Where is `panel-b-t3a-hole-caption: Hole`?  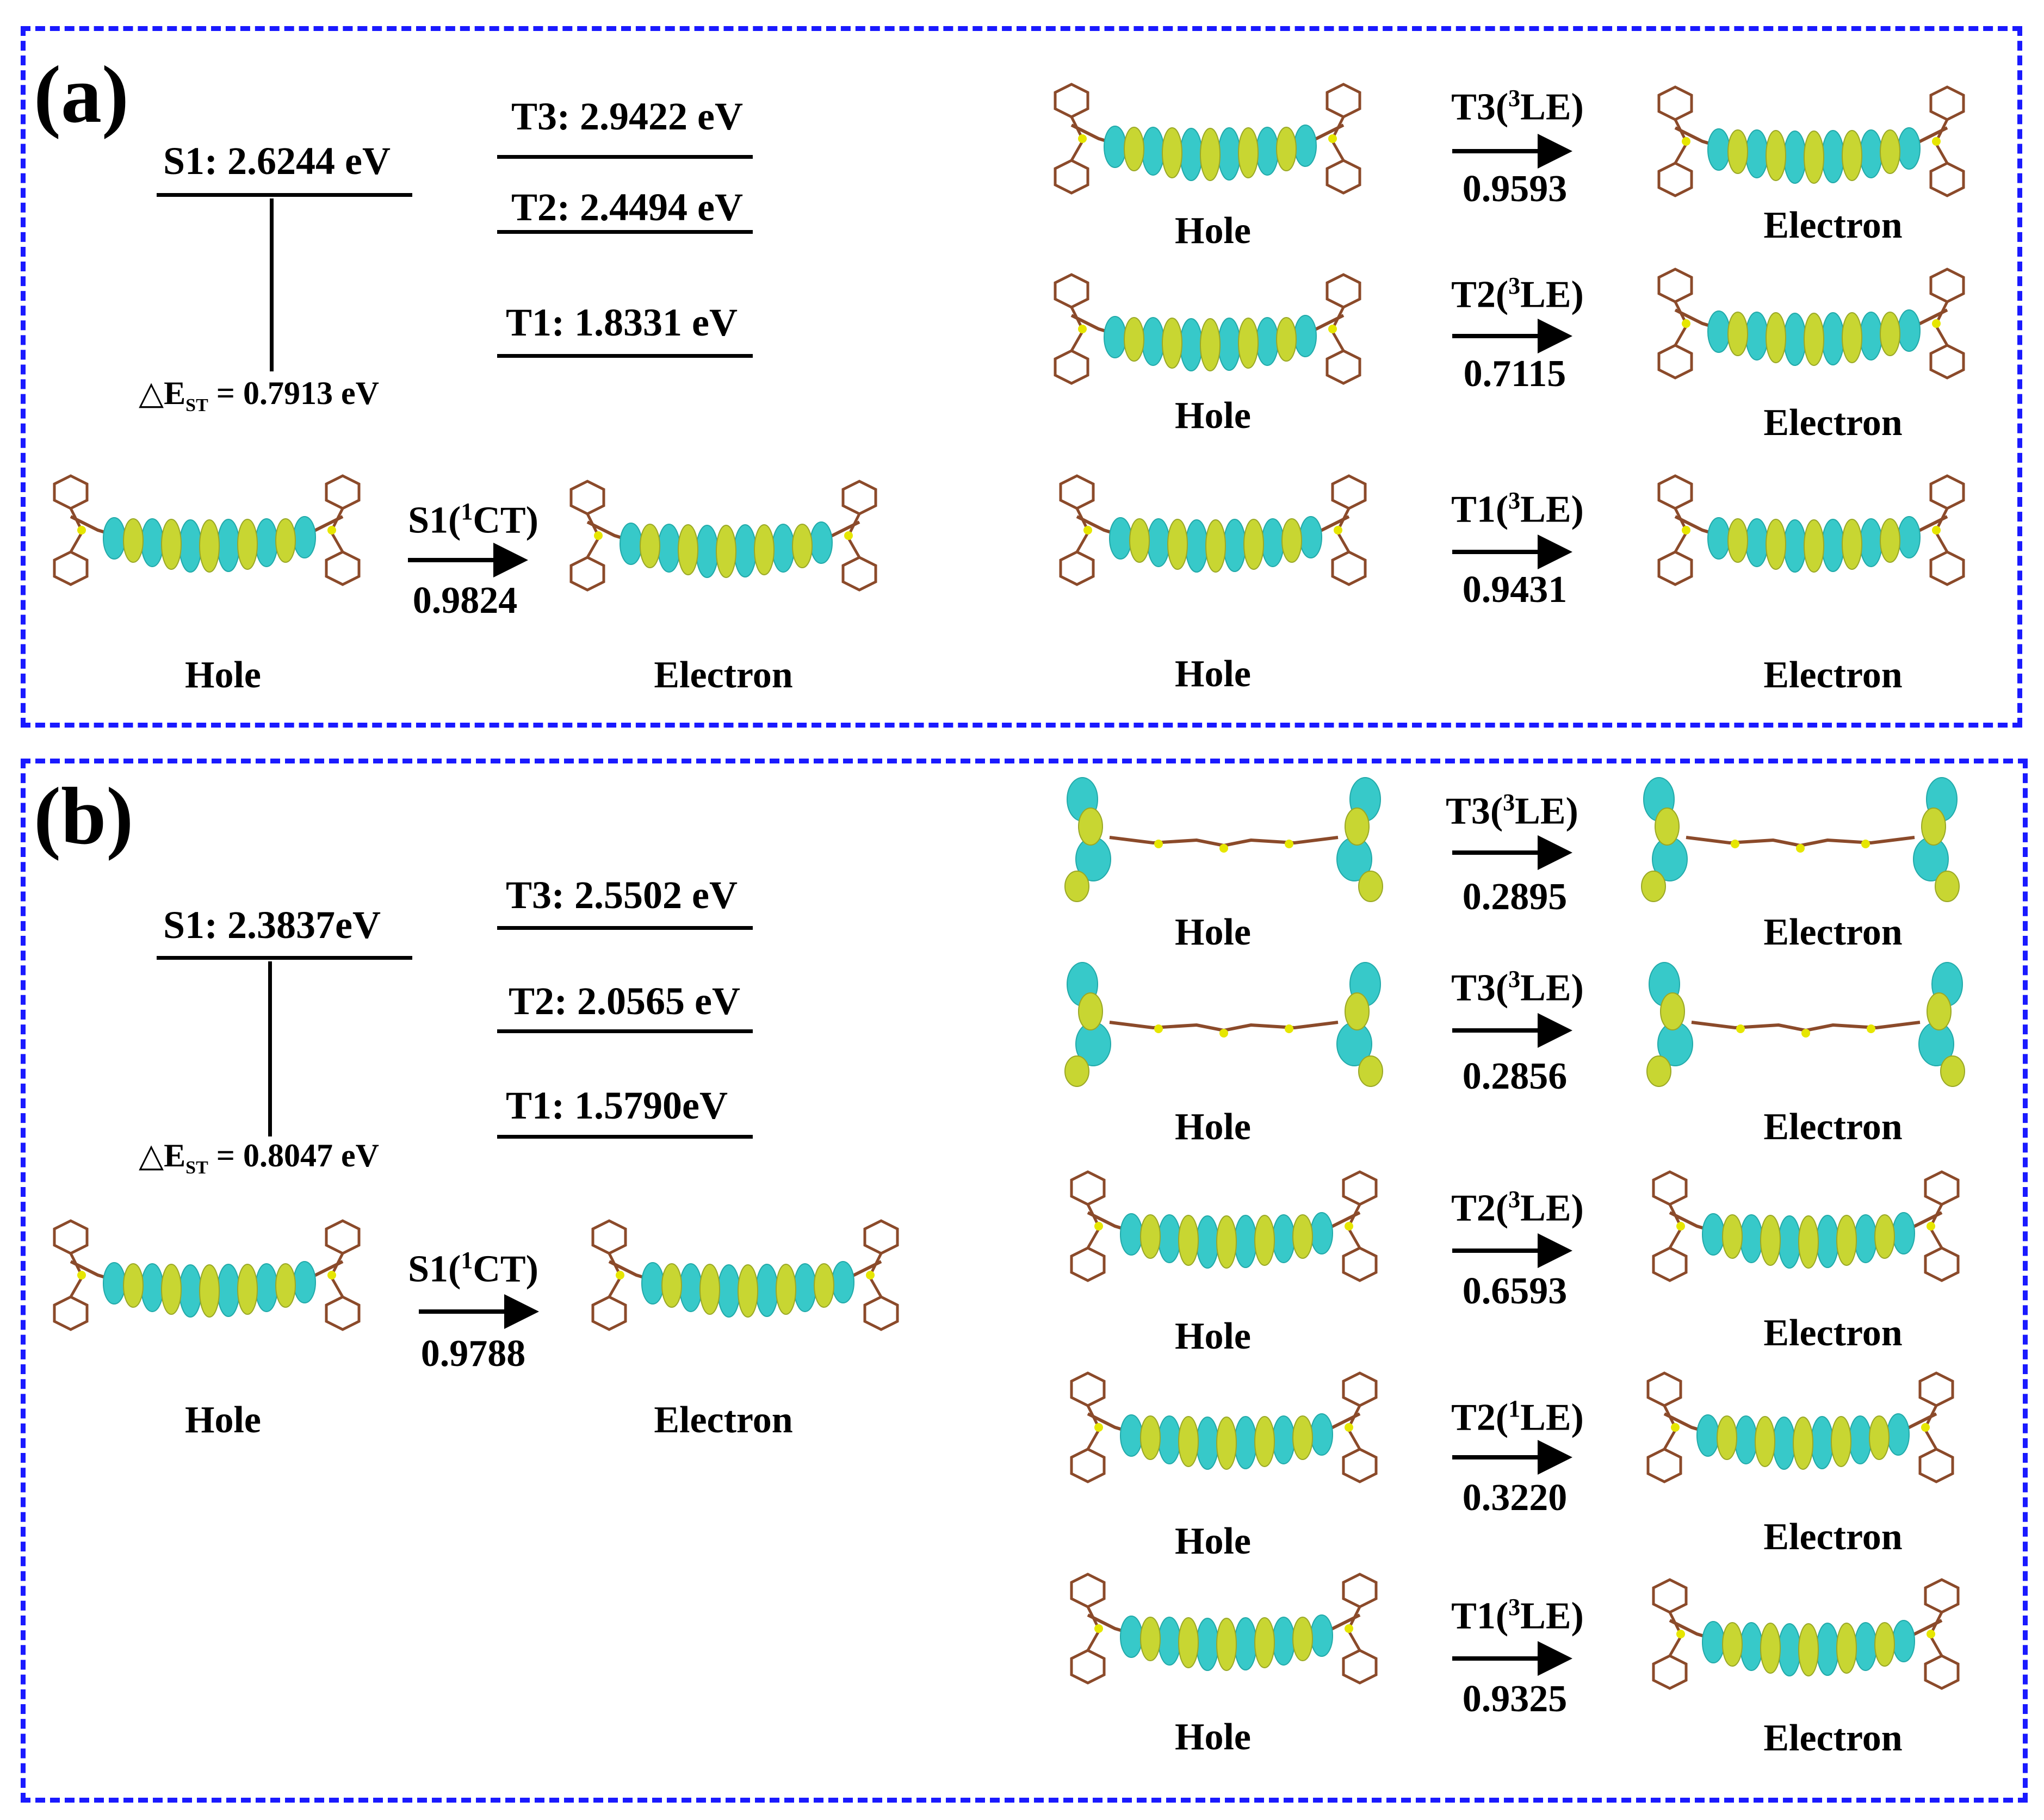
panel-b-t3a-hole-caption: Hole is located at coordinates (1213, 932).